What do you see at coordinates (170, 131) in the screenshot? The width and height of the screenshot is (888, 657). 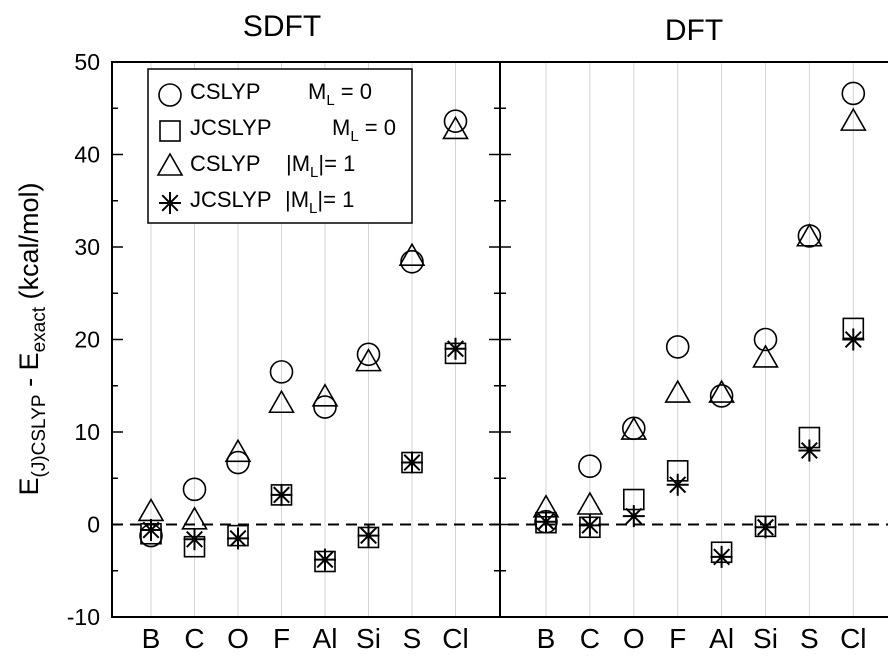 I see `legend-marker-square` at bounding box center [170, 131].